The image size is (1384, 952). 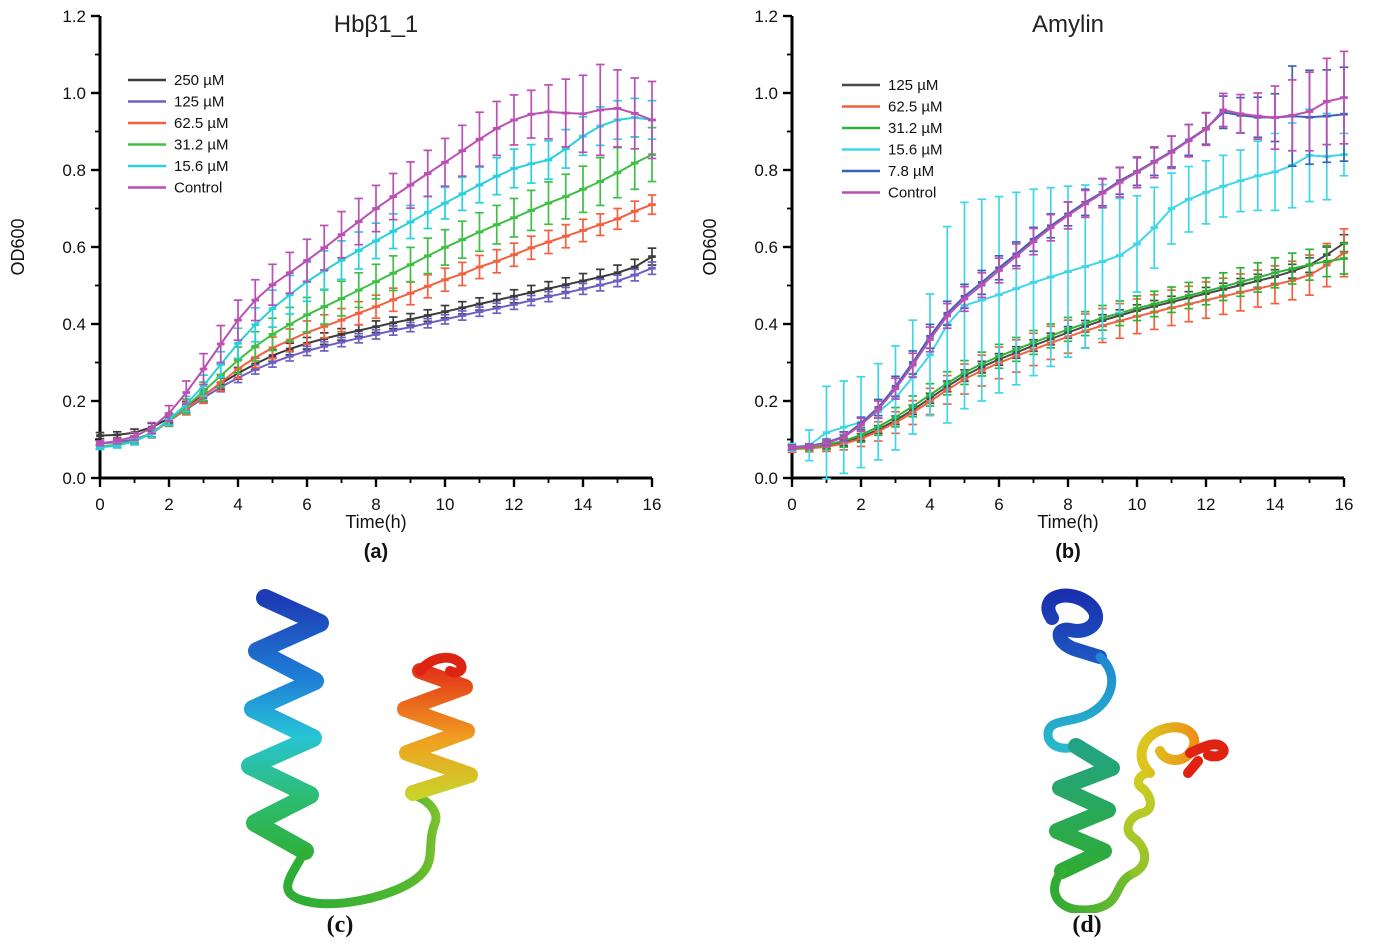 What do you see at coordinates (441, 665) in the screenshot?
I see `c-terminus-red-tip` at bounding box center [441, 665].